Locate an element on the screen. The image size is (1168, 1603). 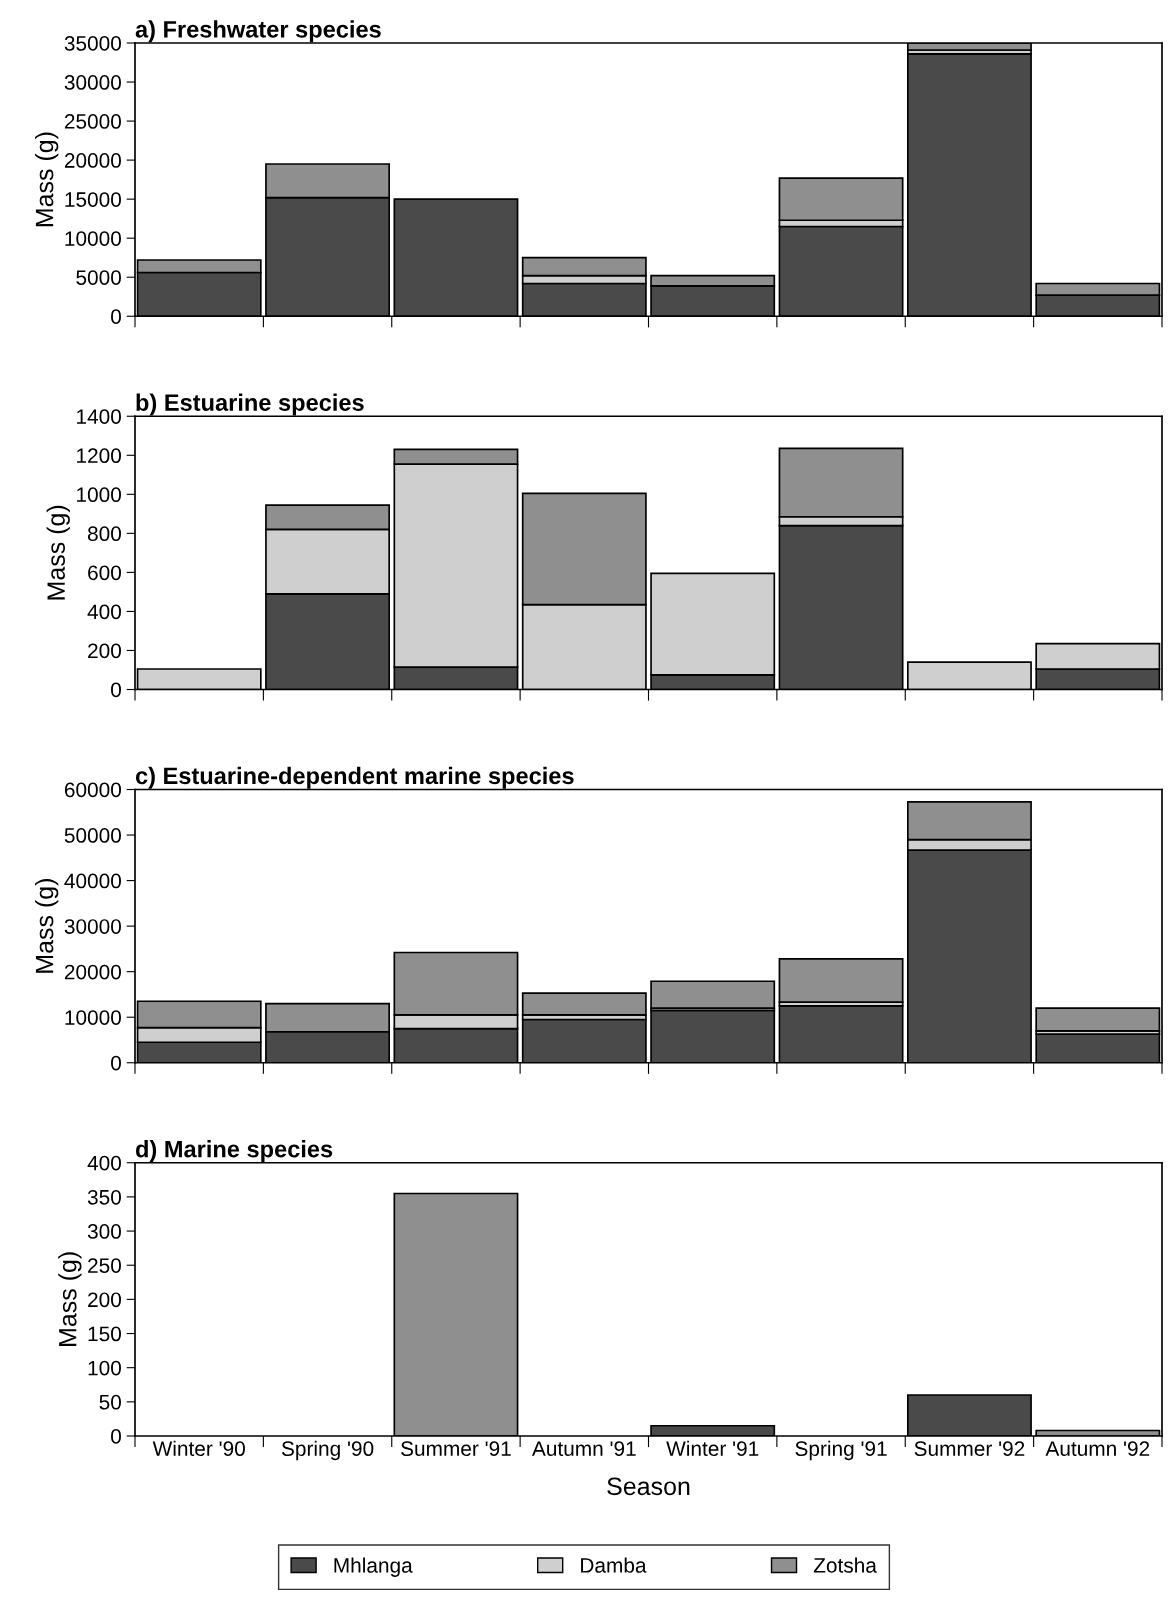
chart-title: c) Estuarine-dependent marine species is located at coordinates (354, 777).